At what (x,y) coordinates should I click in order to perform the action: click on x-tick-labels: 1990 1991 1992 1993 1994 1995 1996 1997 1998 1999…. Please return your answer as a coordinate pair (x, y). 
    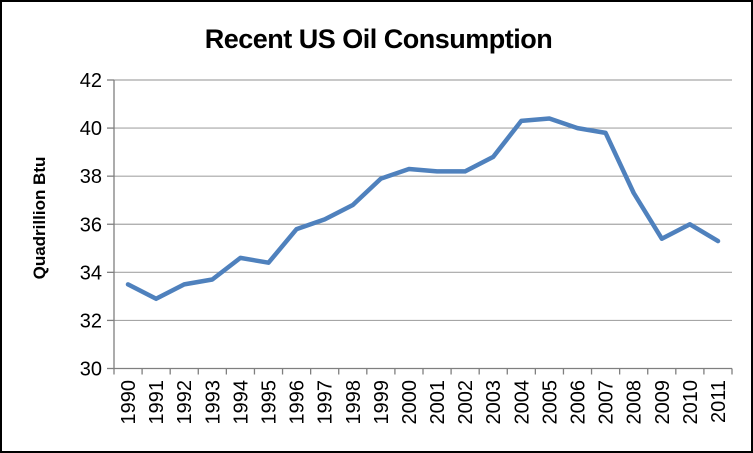
    Looking at the image, I should click on (424, 402).